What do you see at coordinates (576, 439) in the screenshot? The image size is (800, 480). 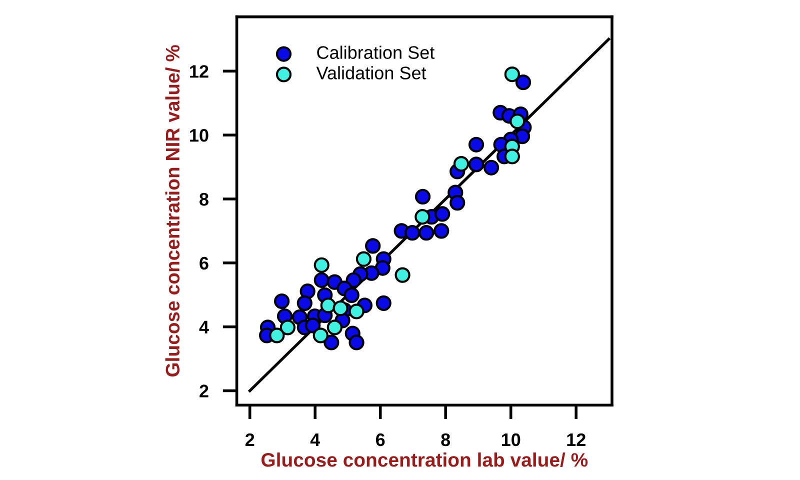 I see `x-tick-label: 12` at bounding box center [576, 439].